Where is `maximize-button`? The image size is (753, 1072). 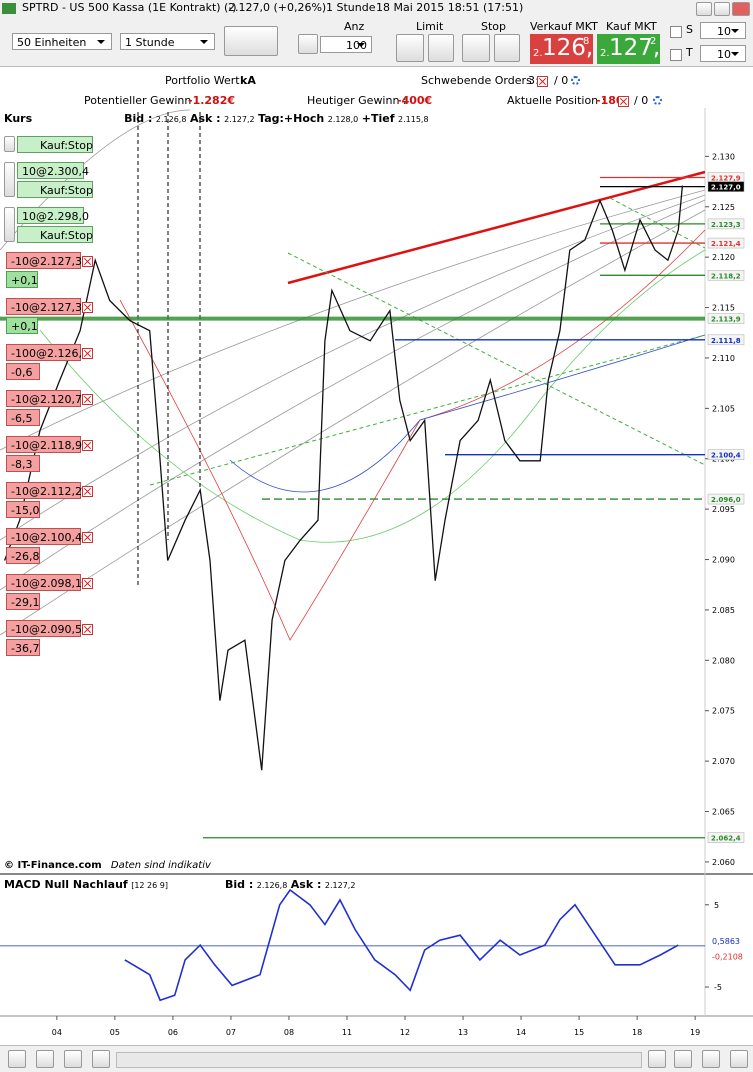 maximize-button is located at coordinates (722, 9).